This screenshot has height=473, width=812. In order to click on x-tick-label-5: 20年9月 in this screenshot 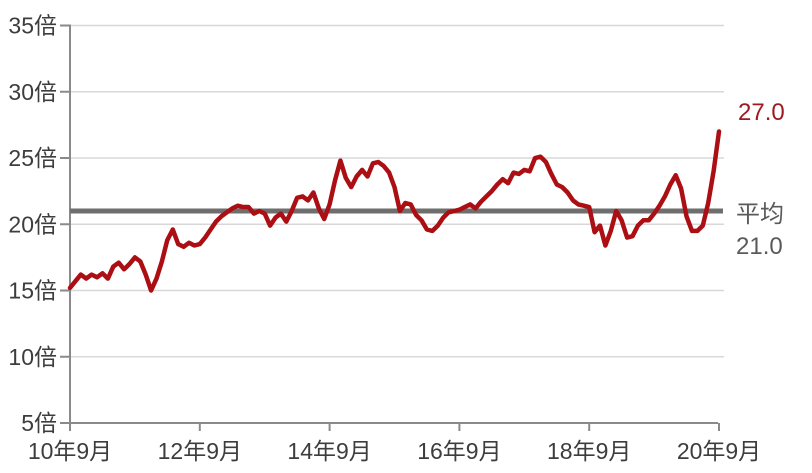, I will do `click(719, 451)`.